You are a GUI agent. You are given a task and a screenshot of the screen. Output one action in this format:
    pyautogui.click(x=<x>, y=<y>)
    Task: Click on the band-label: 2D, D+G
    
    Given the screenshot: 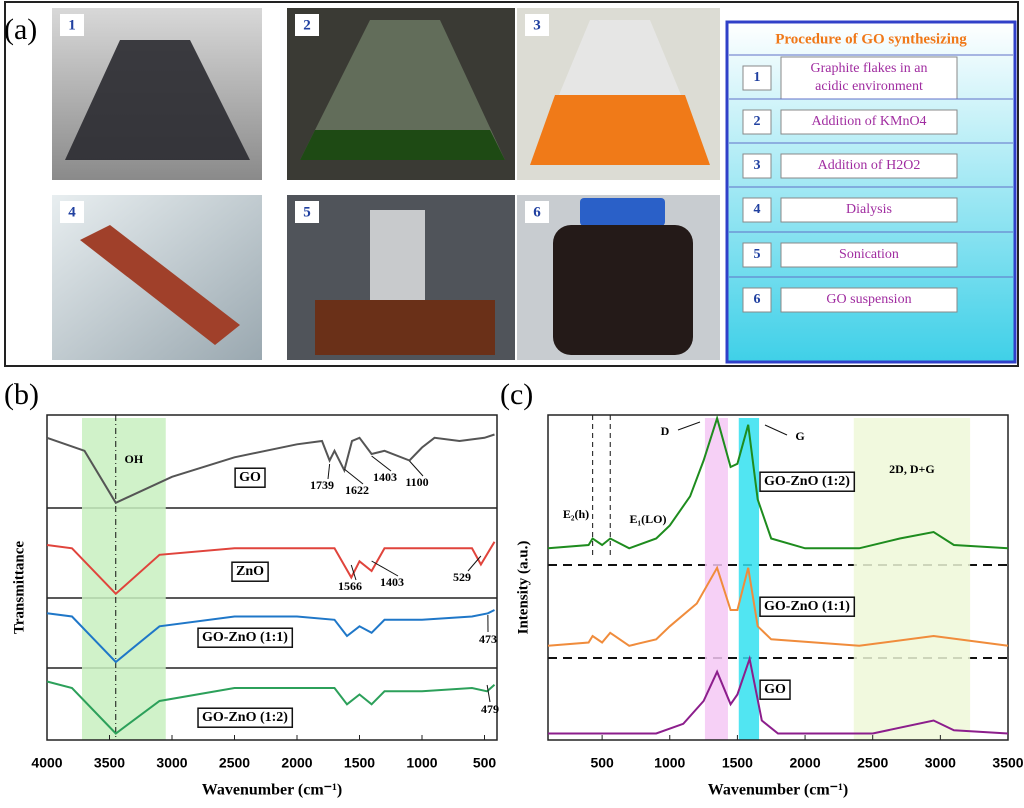 What is the action you would take?
    pyautogui.click(x=912, y=469)
    